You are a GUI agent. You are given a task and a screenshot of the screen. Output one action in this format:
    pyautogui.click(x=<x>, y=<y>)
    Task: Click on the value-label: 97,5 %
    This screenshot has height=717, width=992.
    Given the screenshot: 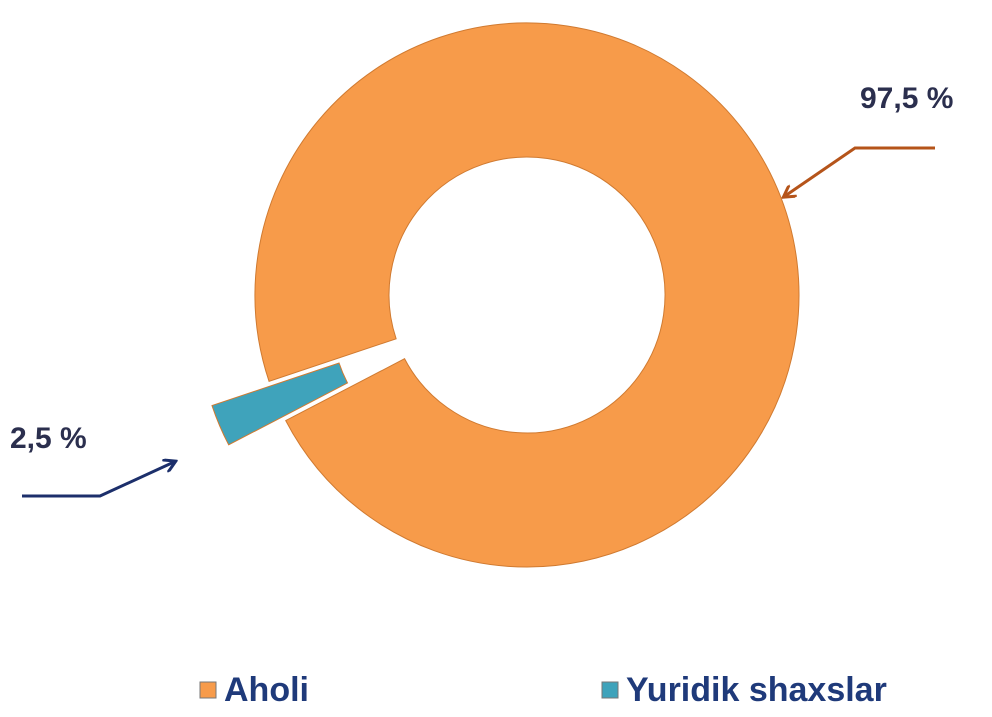 What is the action you would take?
    pyautogui.click(x=906, y=98)
    